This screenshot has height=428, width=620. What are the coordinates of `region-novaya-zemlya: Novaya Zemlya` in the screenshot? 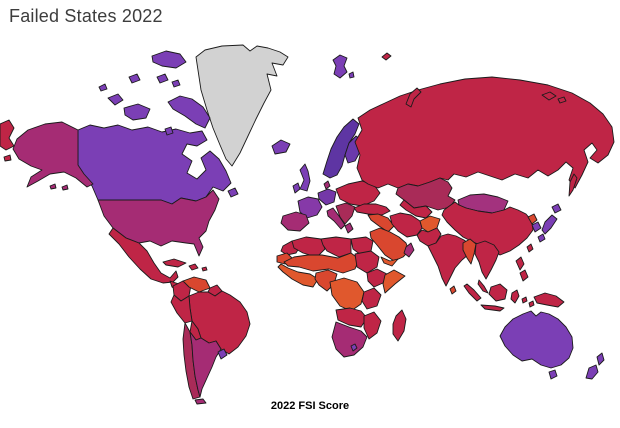 It's located at (413, 97).